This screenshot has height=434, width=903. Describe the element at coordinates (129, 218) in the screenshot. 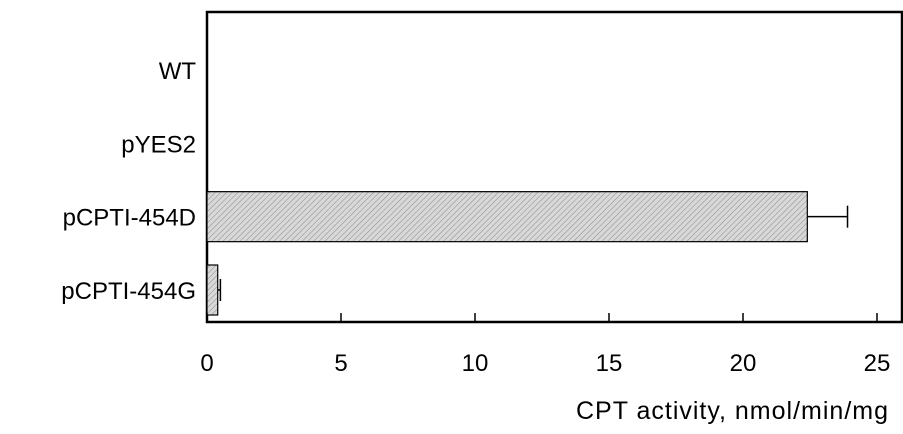

I see `category-label-pcpti-454d: pCPTI-454D` at that location.